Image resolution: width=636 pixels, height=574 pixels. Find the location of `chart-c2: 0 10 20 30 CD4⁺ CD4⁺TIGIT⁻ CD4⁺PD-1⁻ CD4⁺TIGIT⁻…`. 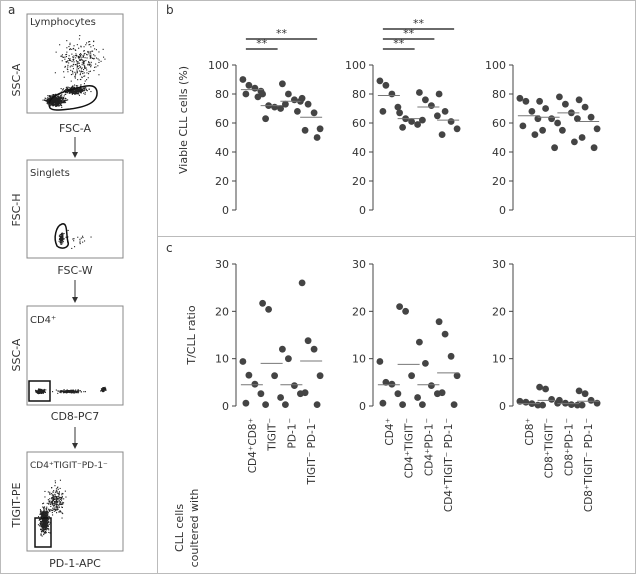

chart-c2: 0 10 20 30 CD4⁺ CD4⁺TIGIT⁻ CD4⁺PD-1⁻ CD4⁺TIGIT⁻… is located at coordinates (406, 385).